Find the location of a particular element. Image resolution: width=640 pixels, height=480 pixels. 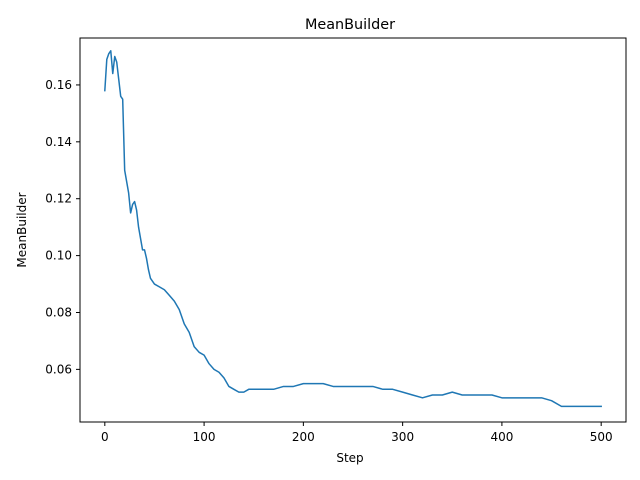

y-tick-label: 0.08 is located at coordinates (58, 312).